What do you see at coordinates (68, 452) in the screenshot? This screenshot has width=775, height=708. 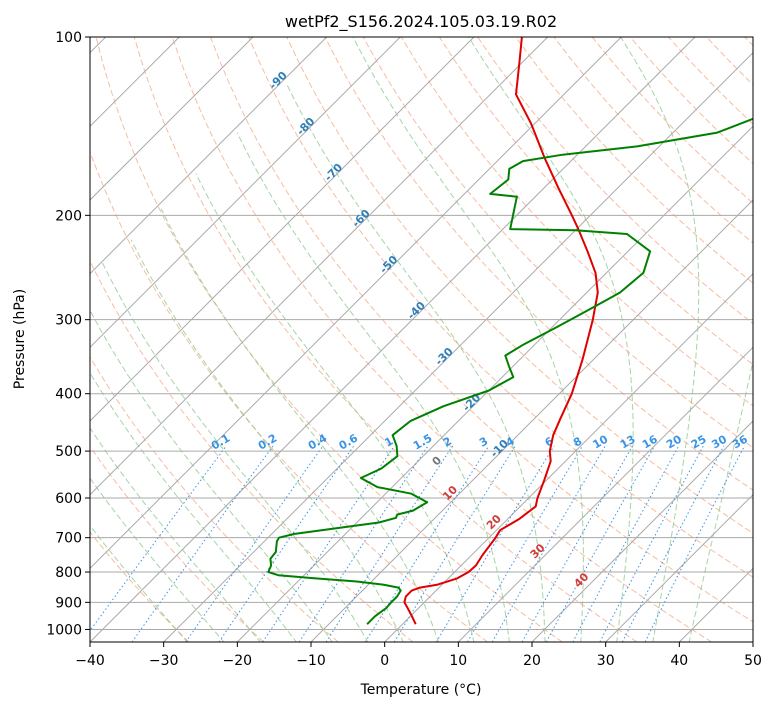 I see `y-tick-label: 500` at bounding box center [68, 452].